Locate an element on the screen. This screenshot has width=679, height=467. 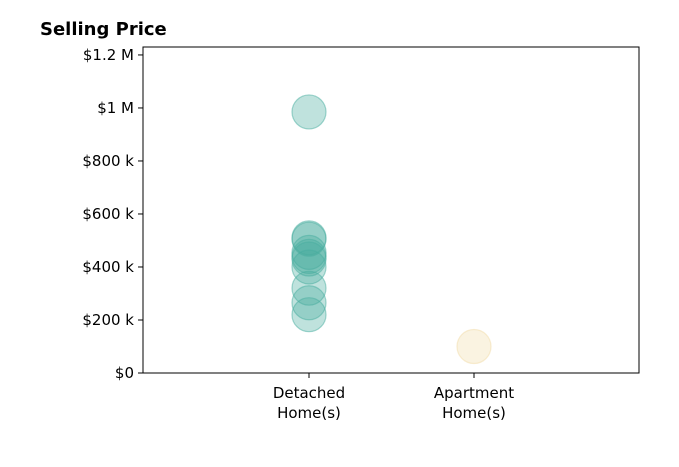
x-tick-label: Detached Home(s) is located at coordinates (309, 403).